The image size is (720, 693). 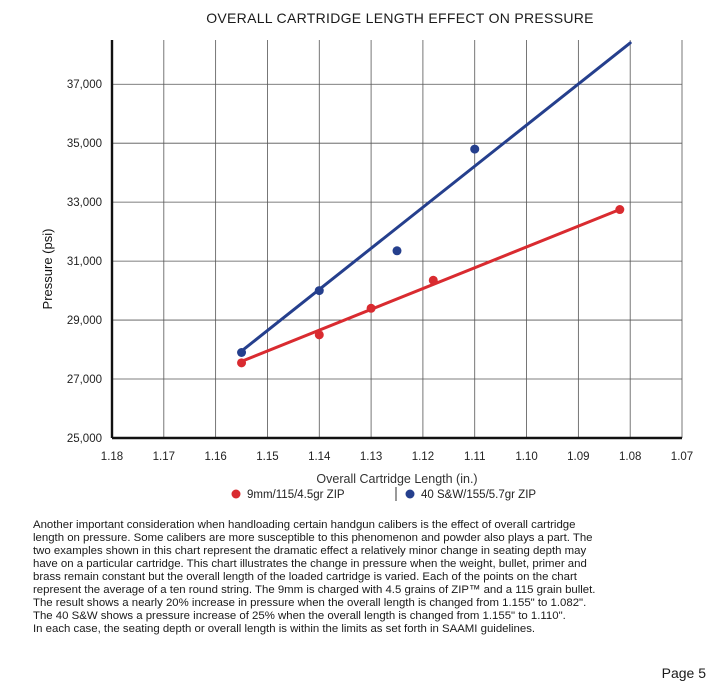 I want to click on x-tick-label: 1.17, so click(x=164, y=457).